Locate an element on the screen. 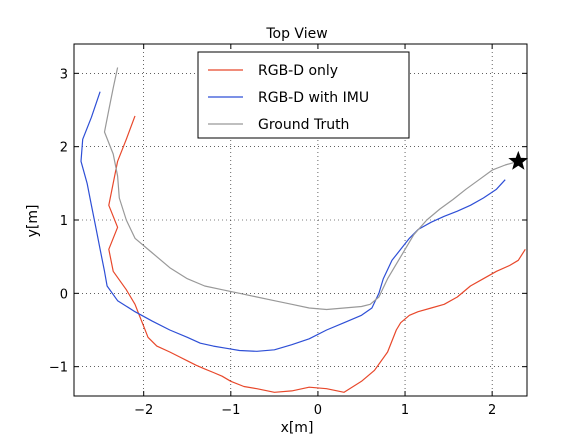 The height and width of the screenshot is (441, 585). y-tick-label: 1 is located at coordinates (64, 221).